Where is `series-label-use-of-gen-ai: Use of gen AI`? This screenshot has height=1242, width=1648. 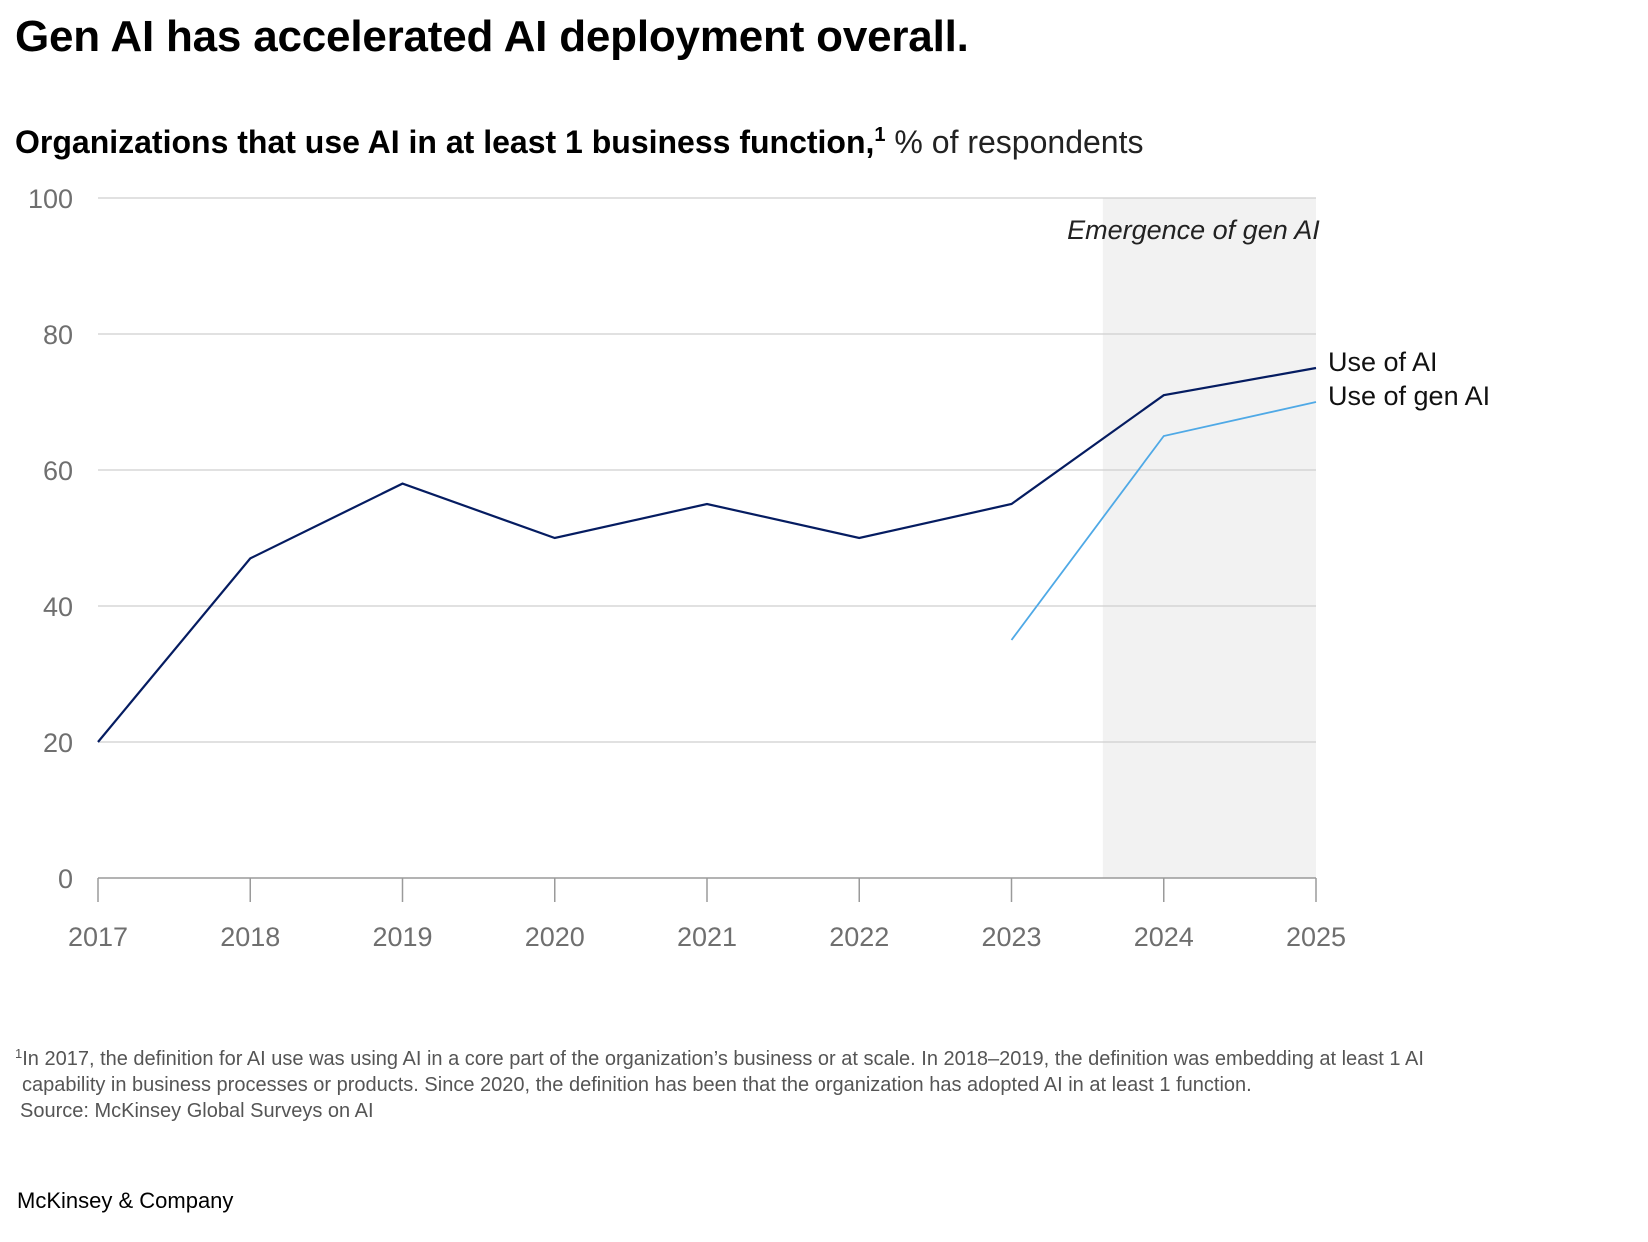
series-label-use-of-gen-ai: Use of gen AI is located at coordinates (1409, 396).